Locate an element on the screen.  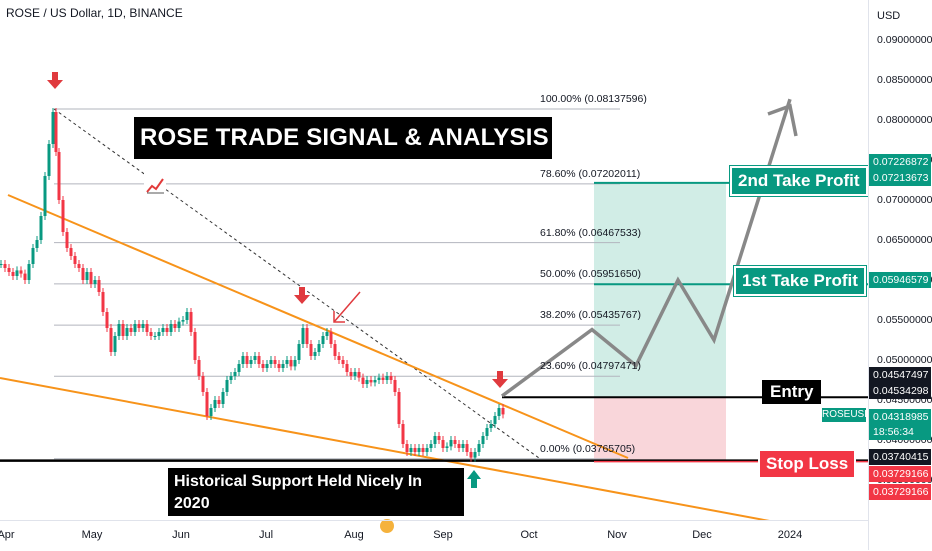
price-tag: 0.04318985 is located at coordinates (900, 417).